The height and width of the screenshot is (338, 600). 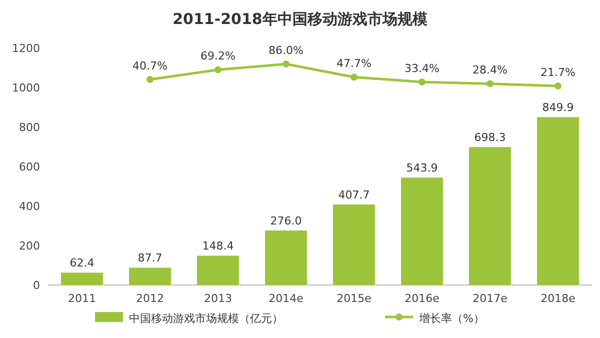 I want to click on data-label: 33.4%, so click(x=422, y=68).